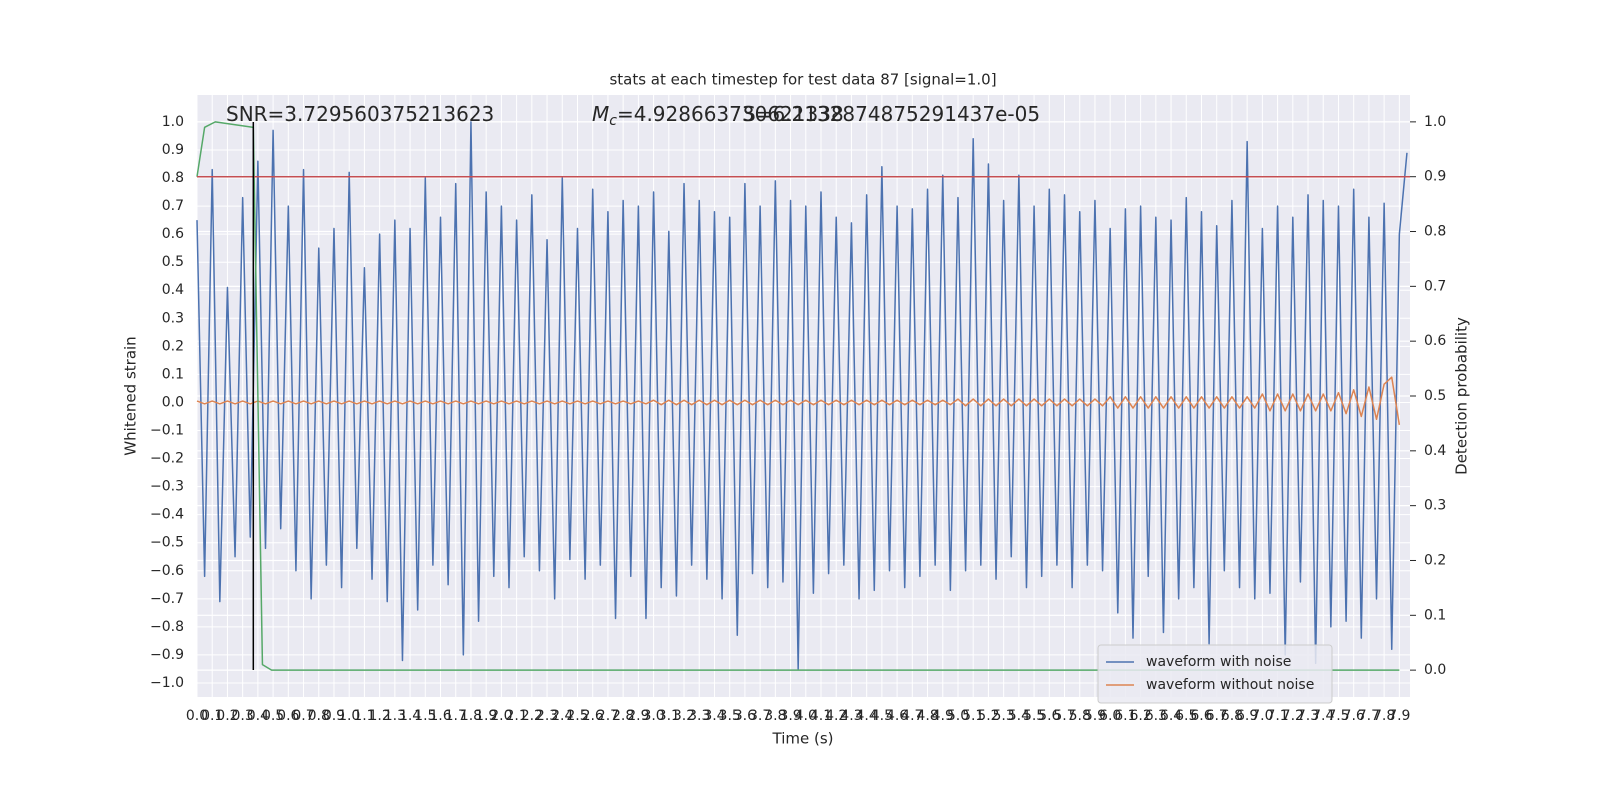 The width and height of the screenshot is (1600, 800). Describe the element at coordinates (395, 716) in the screenshot. I see `x-tick-label: 1.3` at that location.